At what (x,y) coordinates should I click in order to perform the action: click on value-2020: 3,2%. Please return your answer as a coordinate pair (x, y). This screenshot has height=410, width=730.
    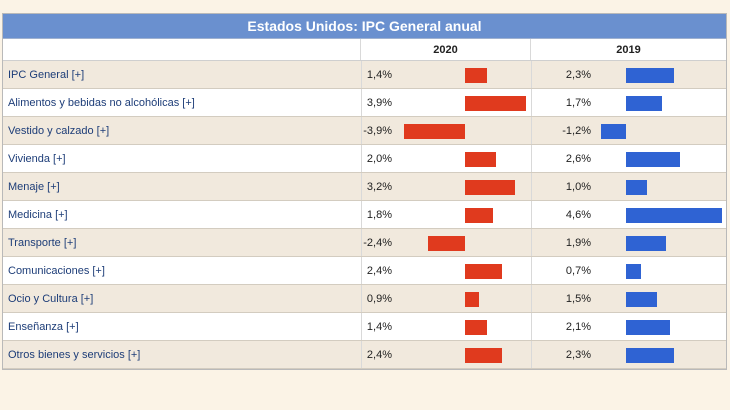
    Looking at the image, I should click on (379, 187).